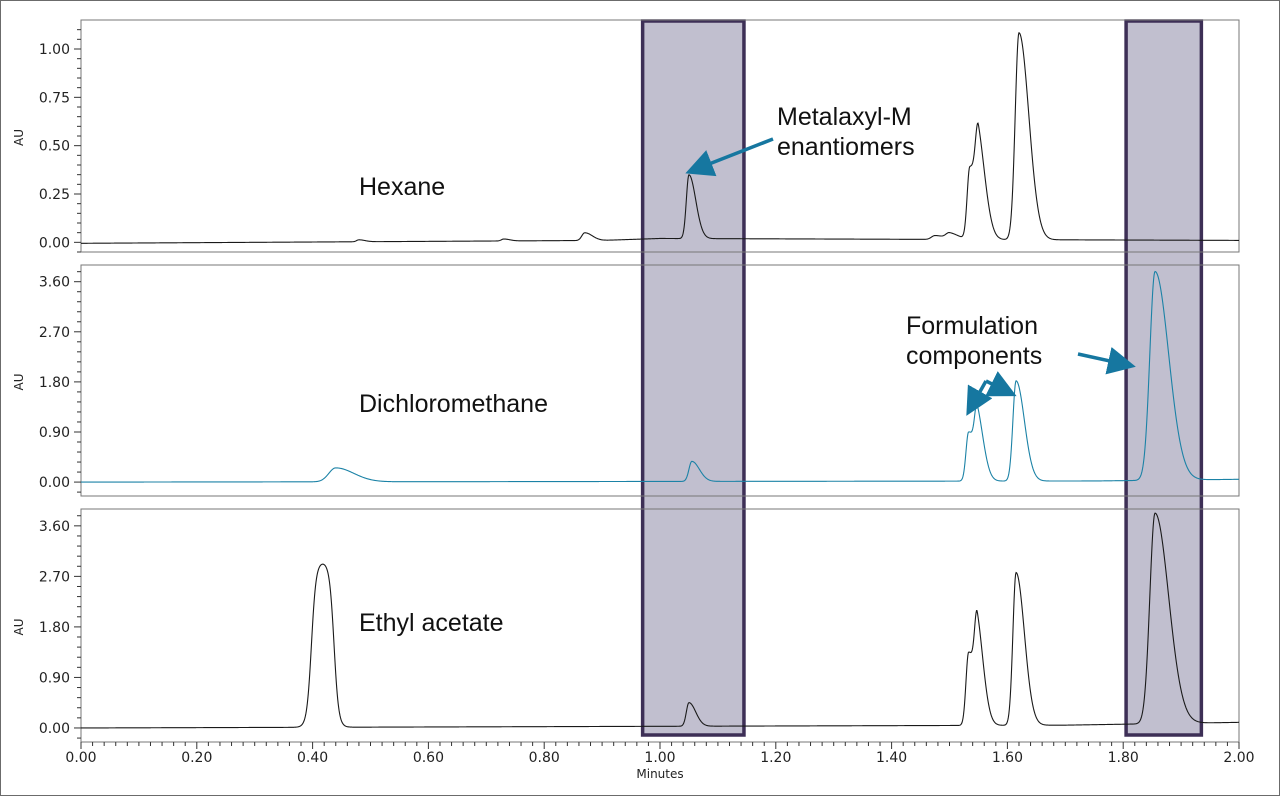  I want to click on x-tick-label: 0.80, so click(544, 758).